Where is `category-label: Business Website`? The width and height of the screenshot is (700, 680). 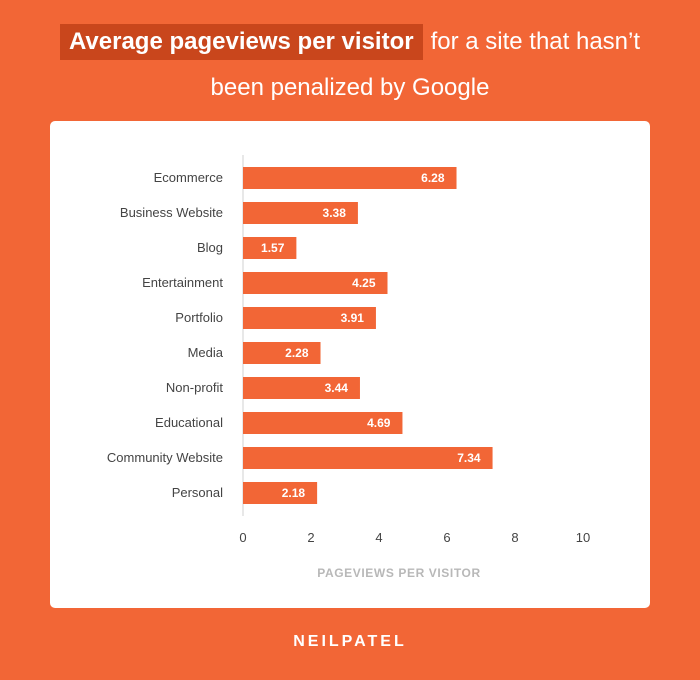
category-label: Business Website is located at coordinates (171, 212).